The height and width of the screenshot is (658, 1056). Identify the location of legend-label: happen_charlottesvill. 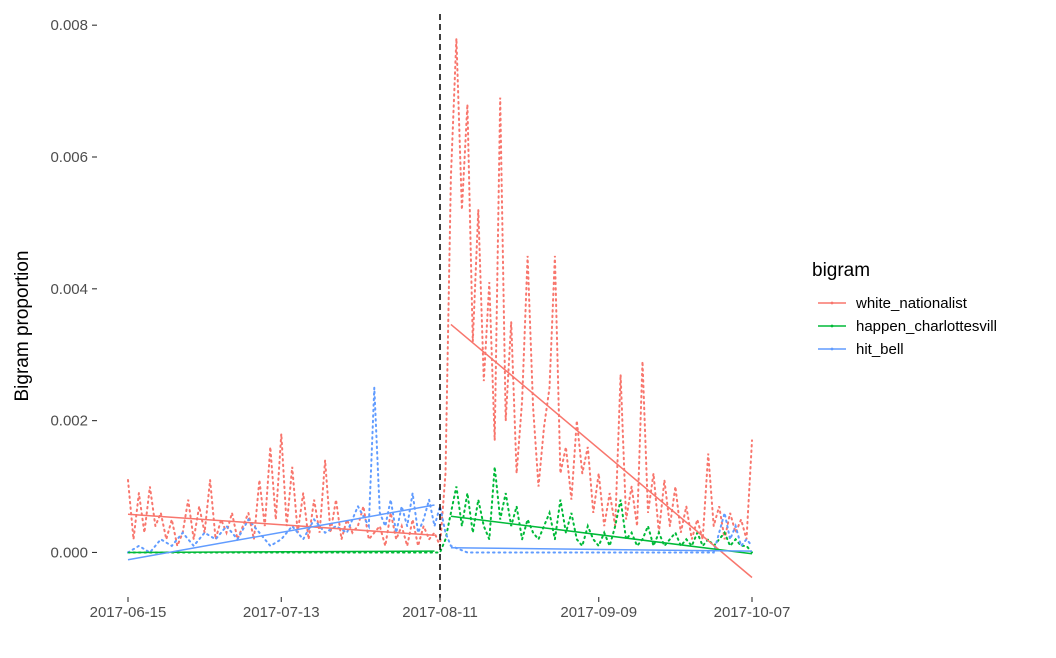
(926, 326).